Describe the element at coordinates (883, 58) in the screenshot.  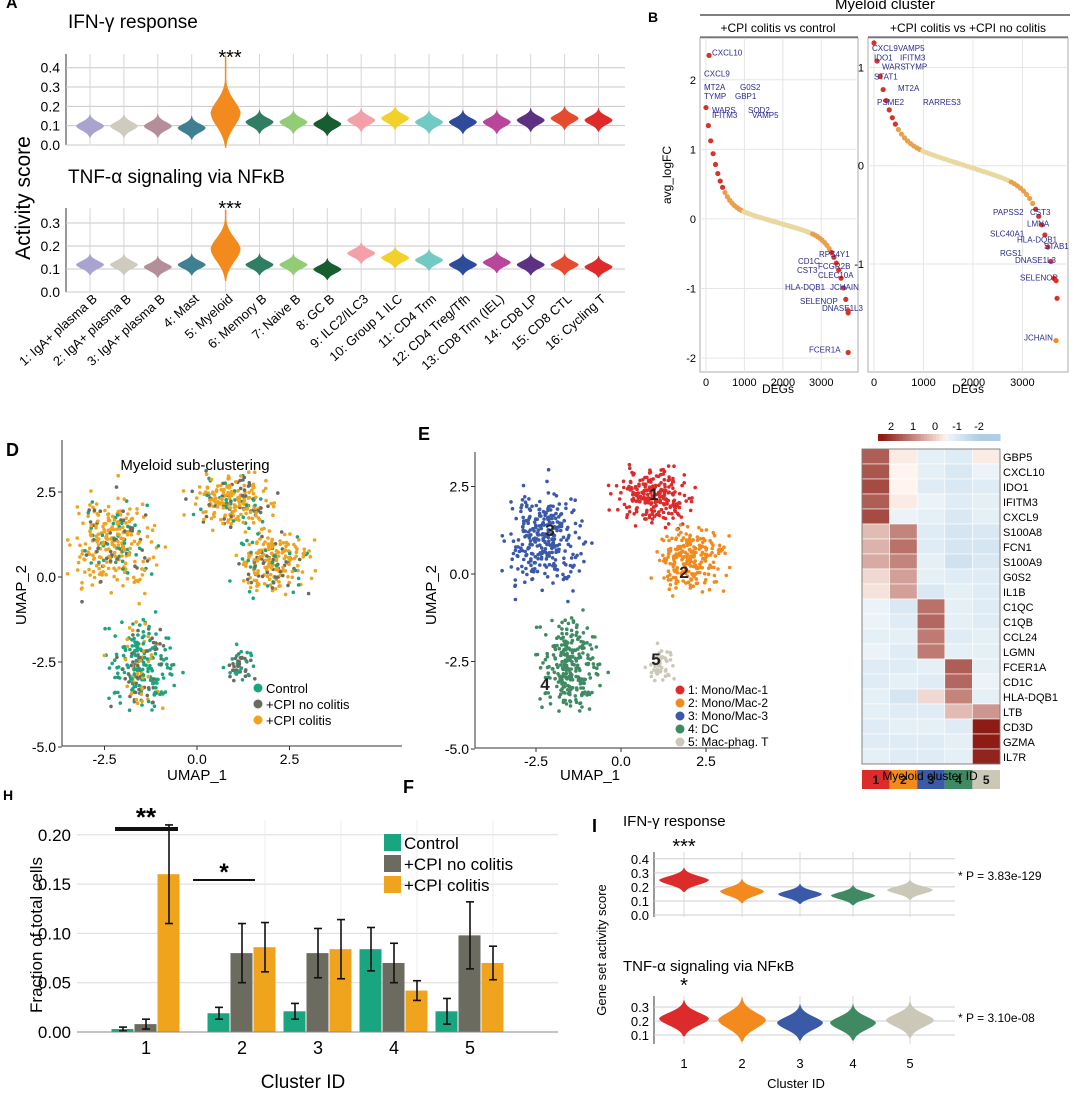
I see `gene-label-up-3: IDO1` at that location.